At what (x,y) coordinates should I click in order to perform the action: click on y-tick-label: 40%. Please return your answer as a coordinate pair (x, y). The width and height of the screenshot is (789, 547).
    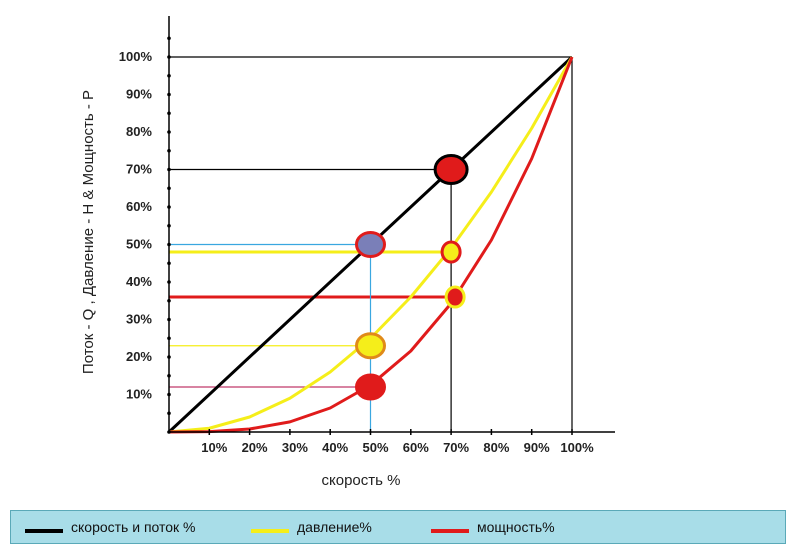
    Looking at the image, I should click on (139, 281).